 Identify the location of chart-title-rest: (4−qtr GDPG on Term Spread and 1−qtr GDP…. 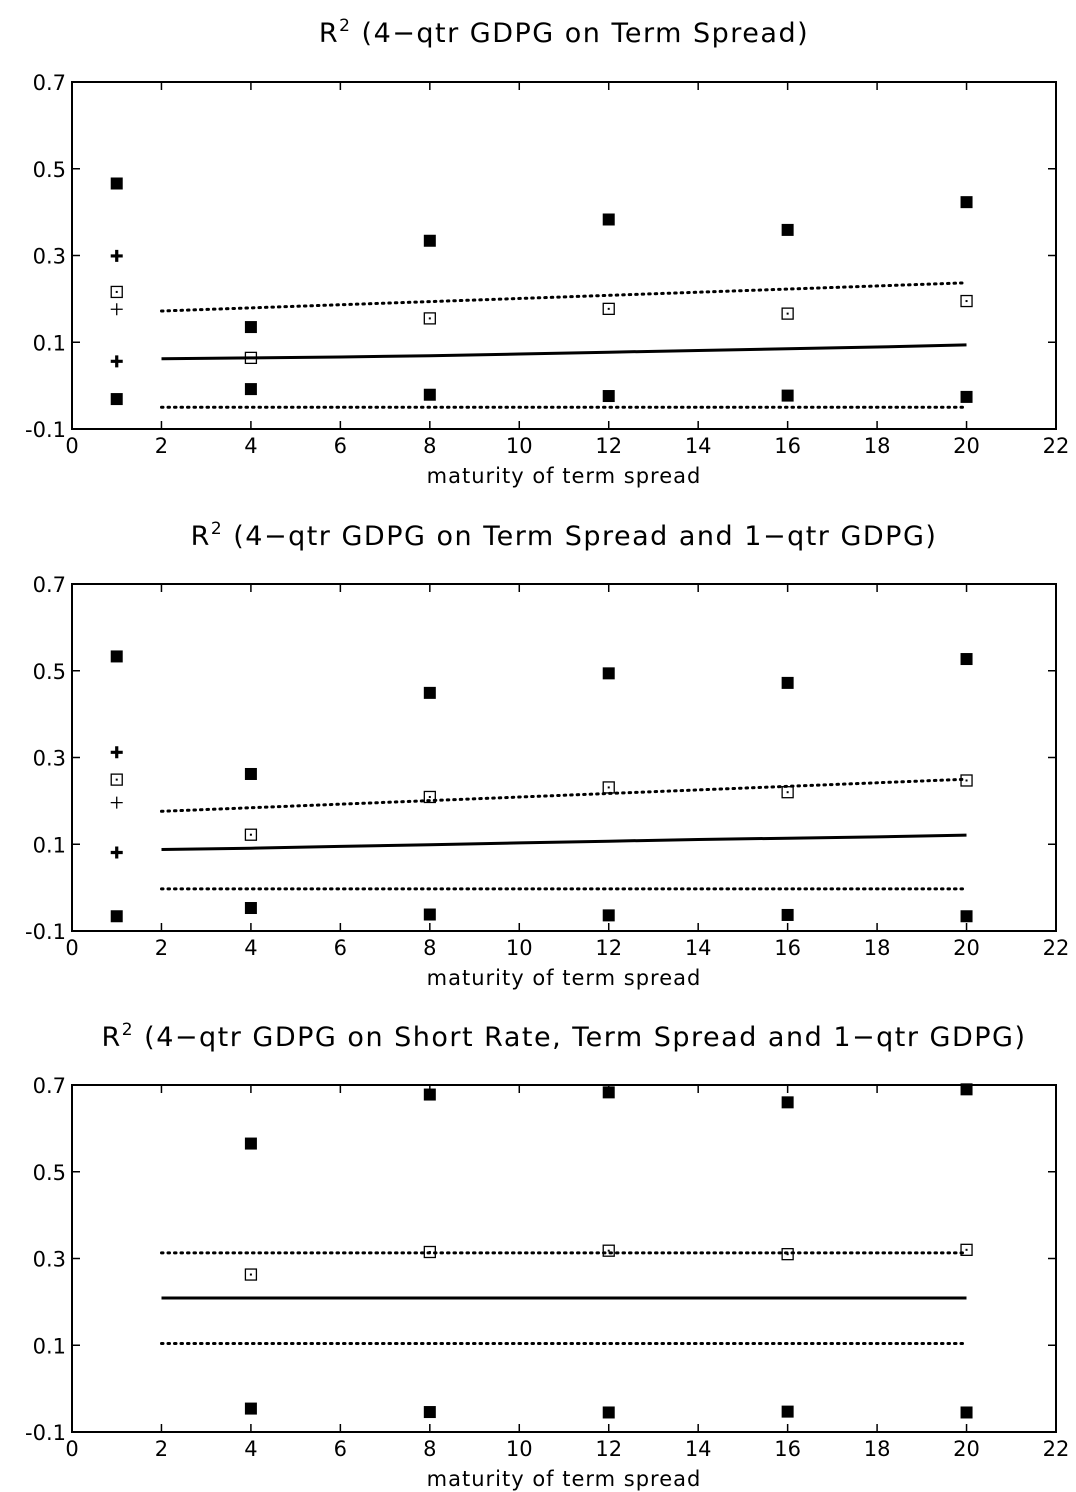
(580, 536).